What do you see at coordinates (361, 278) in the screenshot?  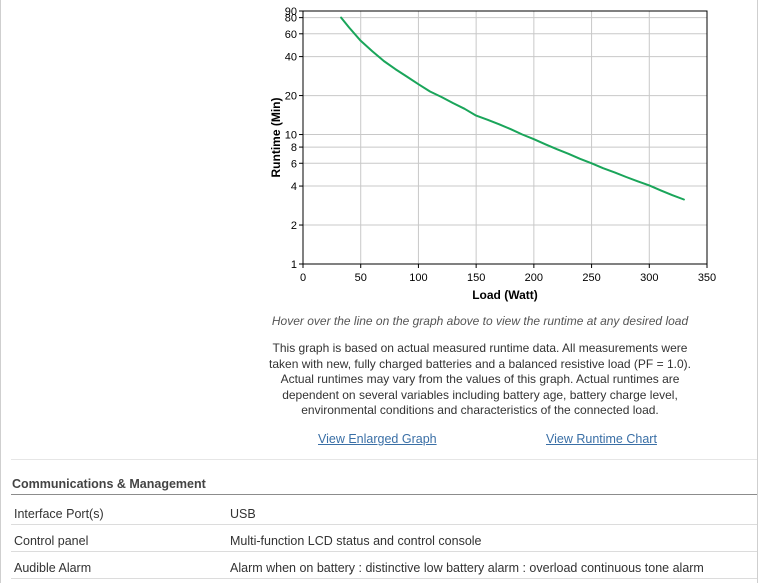 I see `x-tick-label: 50` at bounding box center [361, 278].